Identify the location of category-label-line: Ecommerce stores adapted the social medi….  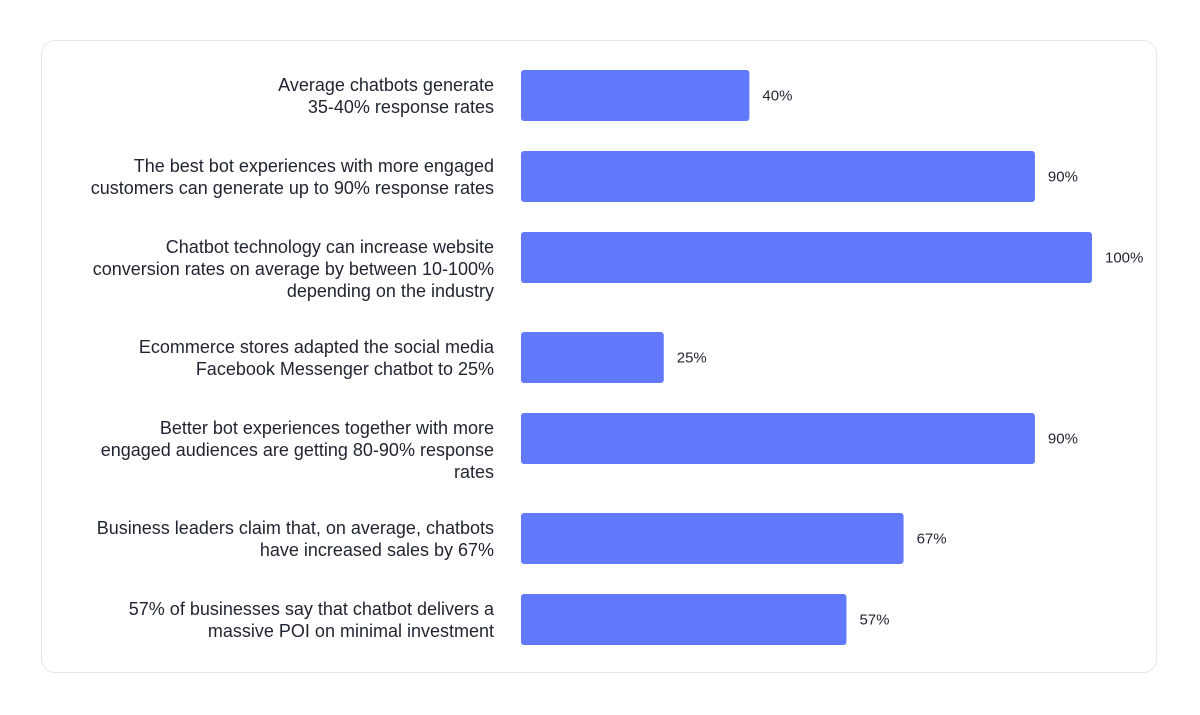
(317, 347).